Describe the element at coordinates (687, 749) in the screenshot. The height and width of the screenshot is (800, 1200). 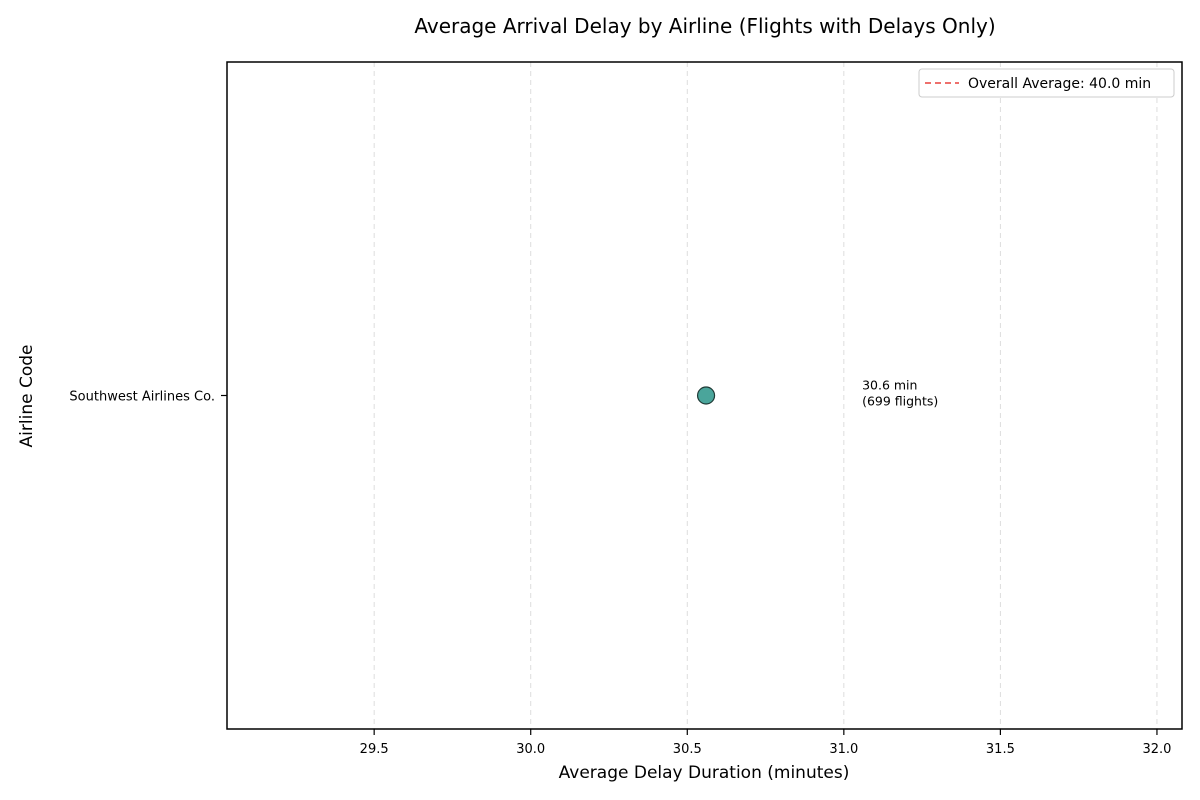
I see `x-tick-label: 30.5` at that location.